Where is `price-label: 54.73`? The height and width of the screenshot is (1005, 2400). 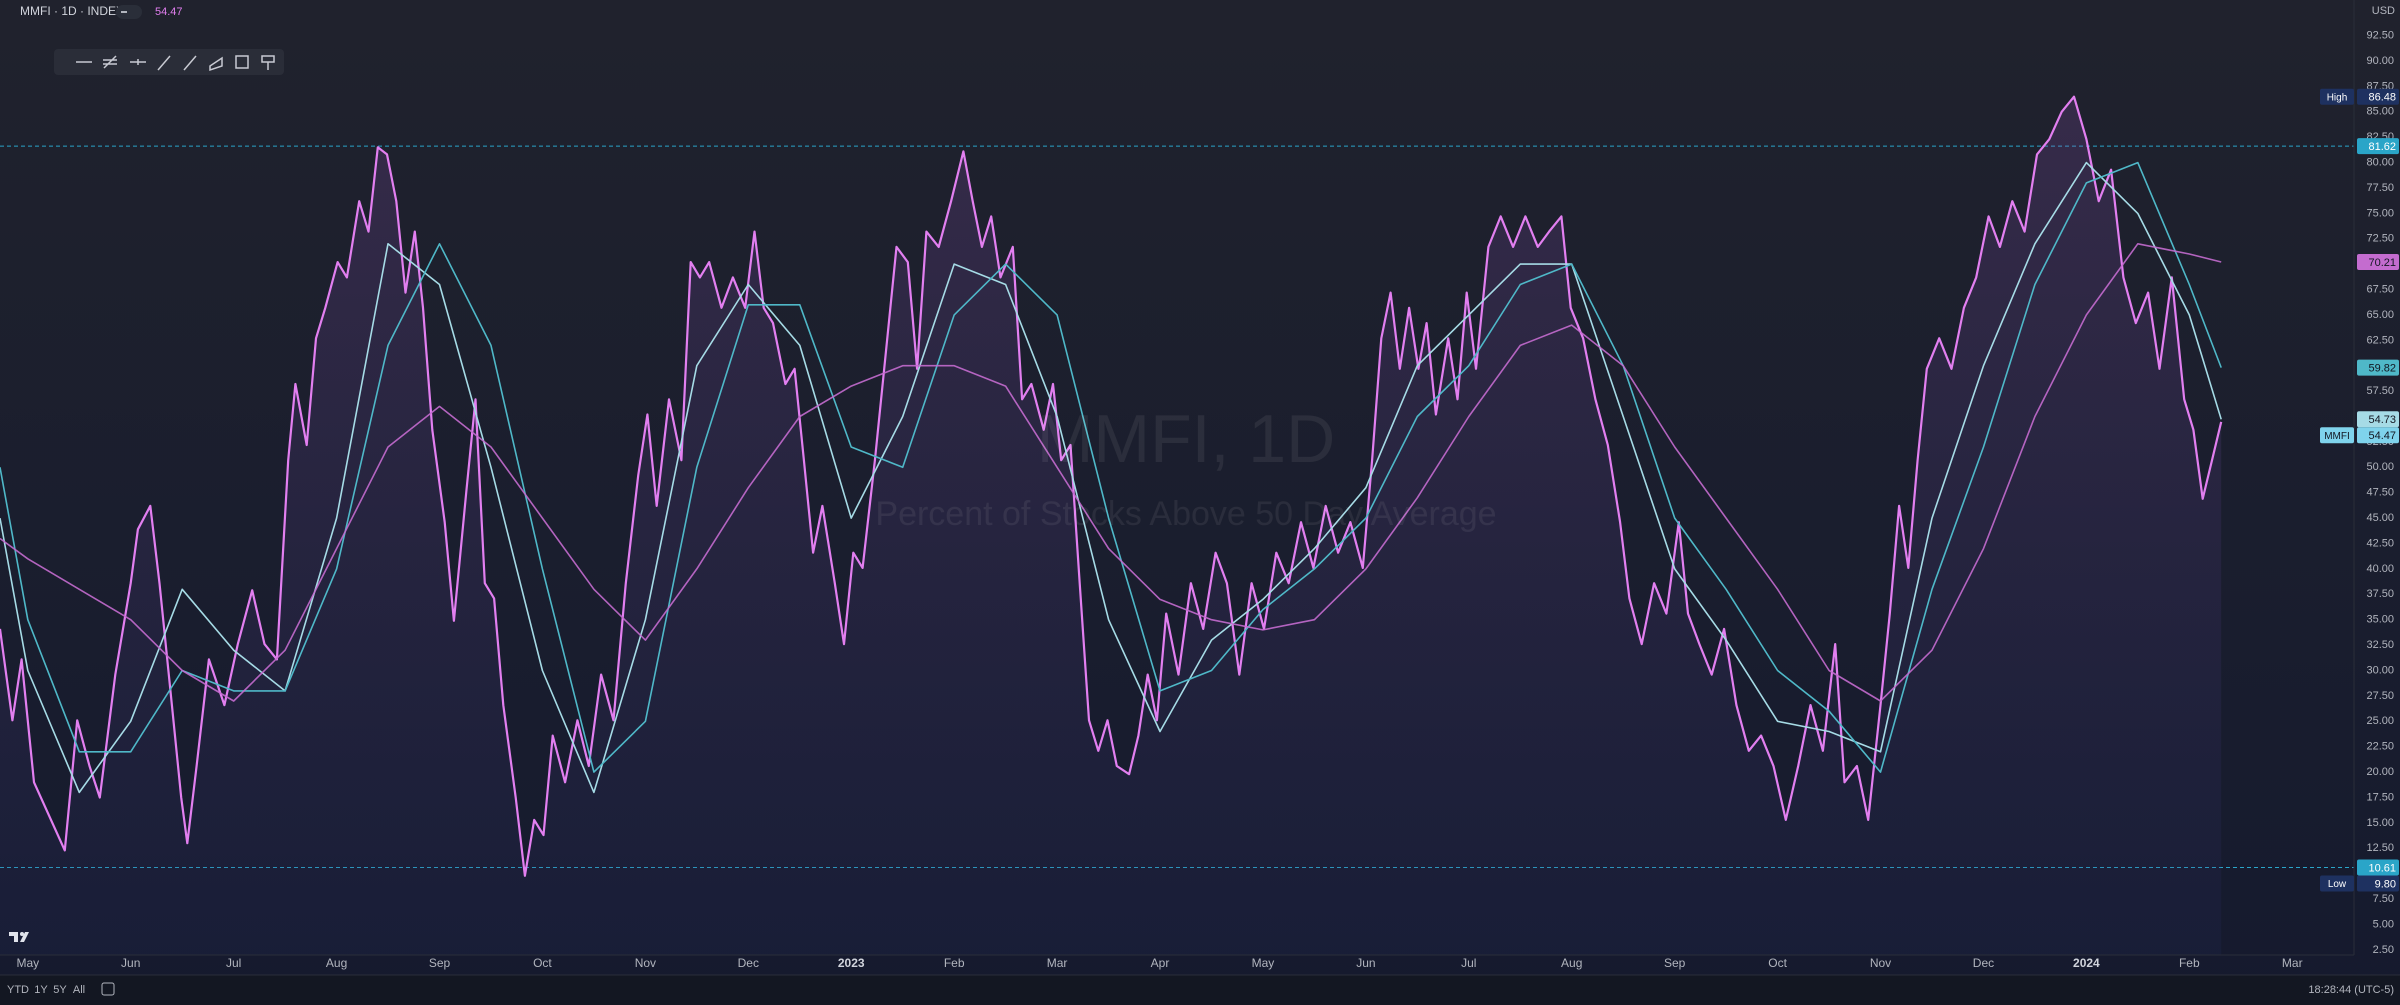
price-label: 54.73 is located at coordinates (2382, 420).